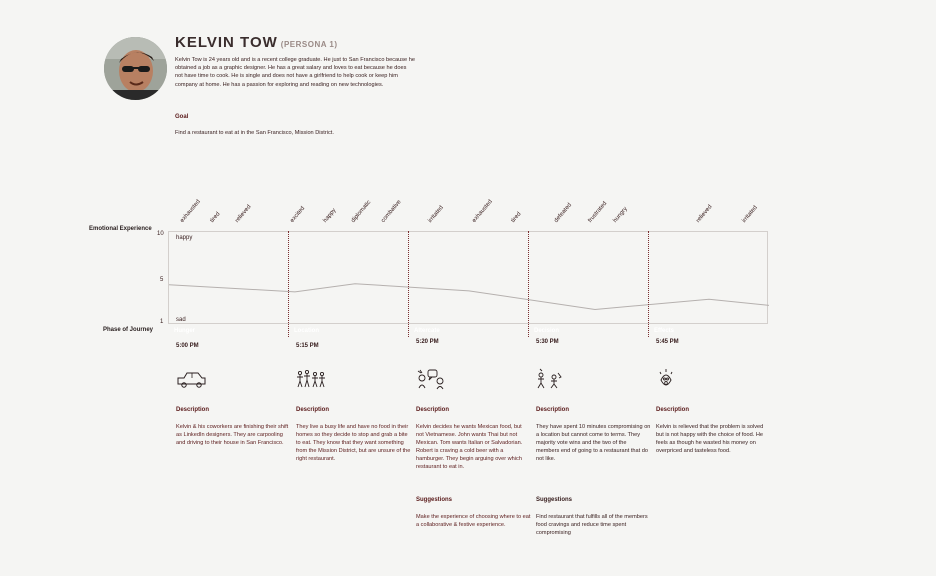  What do you see at coordinates (162, 280) in the screenshot?
I see `y-tick-5: 5` at bounding box center [162, 280].